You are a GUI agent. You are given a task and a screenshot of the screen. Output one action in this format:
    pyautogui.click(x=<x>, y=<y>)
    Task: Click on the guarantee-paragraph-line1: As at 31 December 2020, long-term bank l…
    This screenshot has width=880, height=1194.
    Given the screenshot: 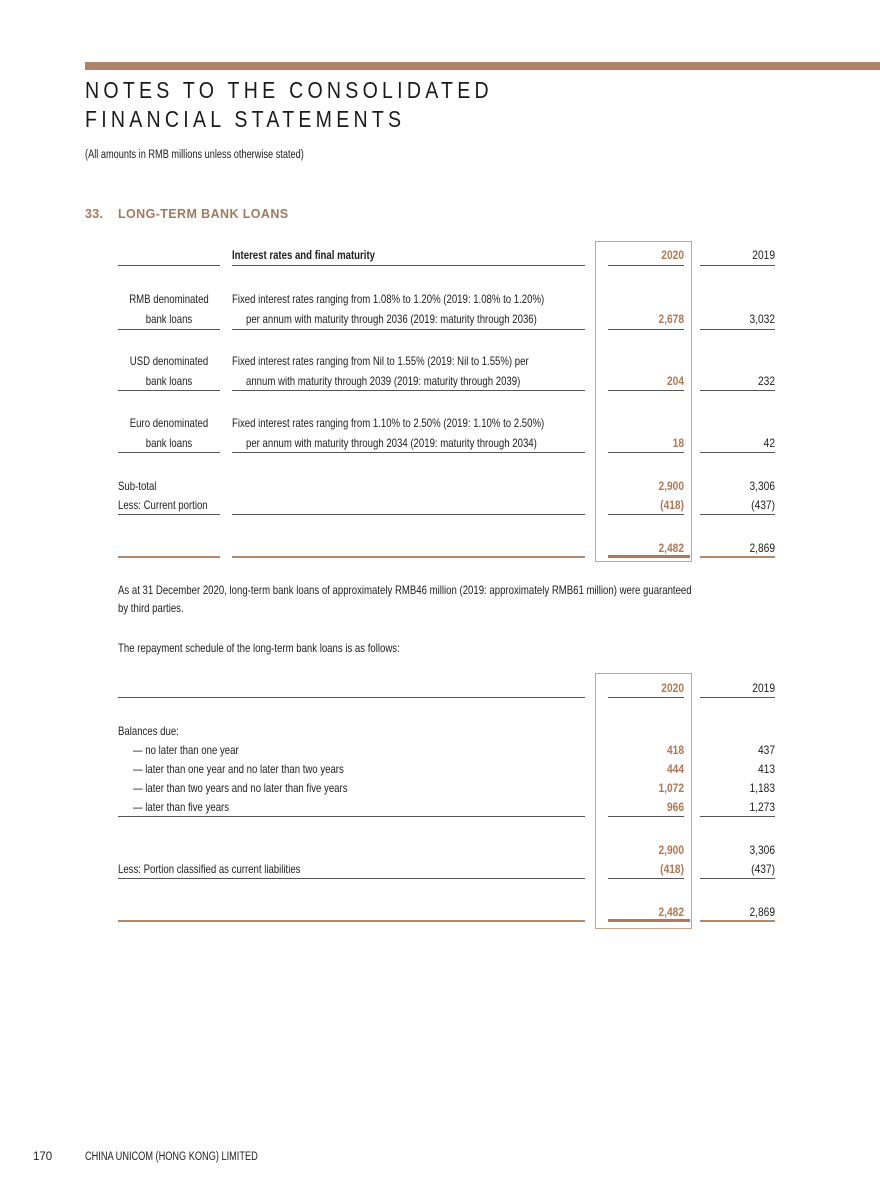 What is the action you would take?
    pyautogui.click(x=405, y=590)
    